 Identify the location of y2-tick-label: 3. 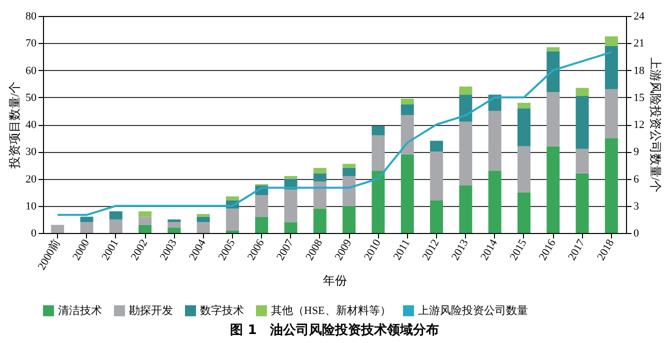
(637, 206).